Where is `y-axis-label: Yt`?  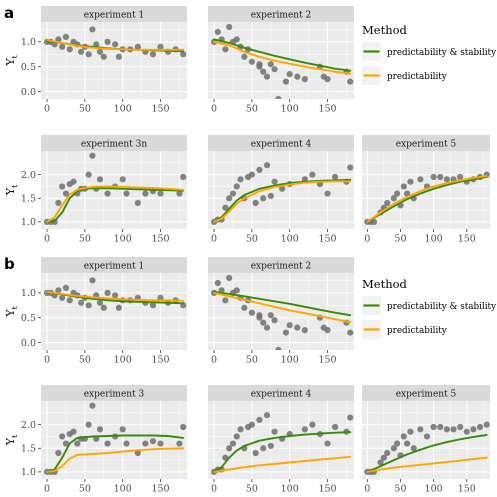 y-axis-label: Yt is located at coordinates (11, 190).